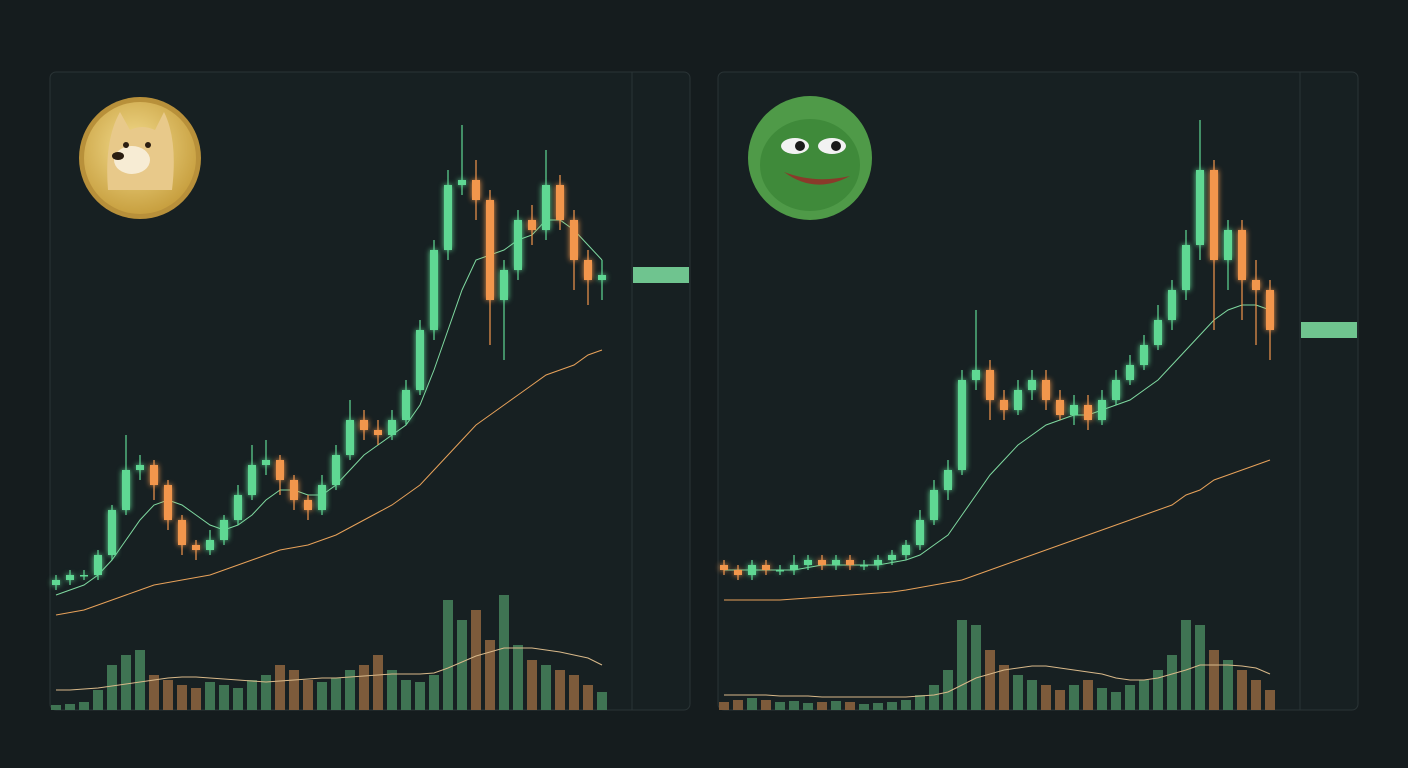 The width and height of the screenshot is (1408, 768). Describe the element at coordinates (140, 158) in the screenshot. I see `doge-logo` at that location.